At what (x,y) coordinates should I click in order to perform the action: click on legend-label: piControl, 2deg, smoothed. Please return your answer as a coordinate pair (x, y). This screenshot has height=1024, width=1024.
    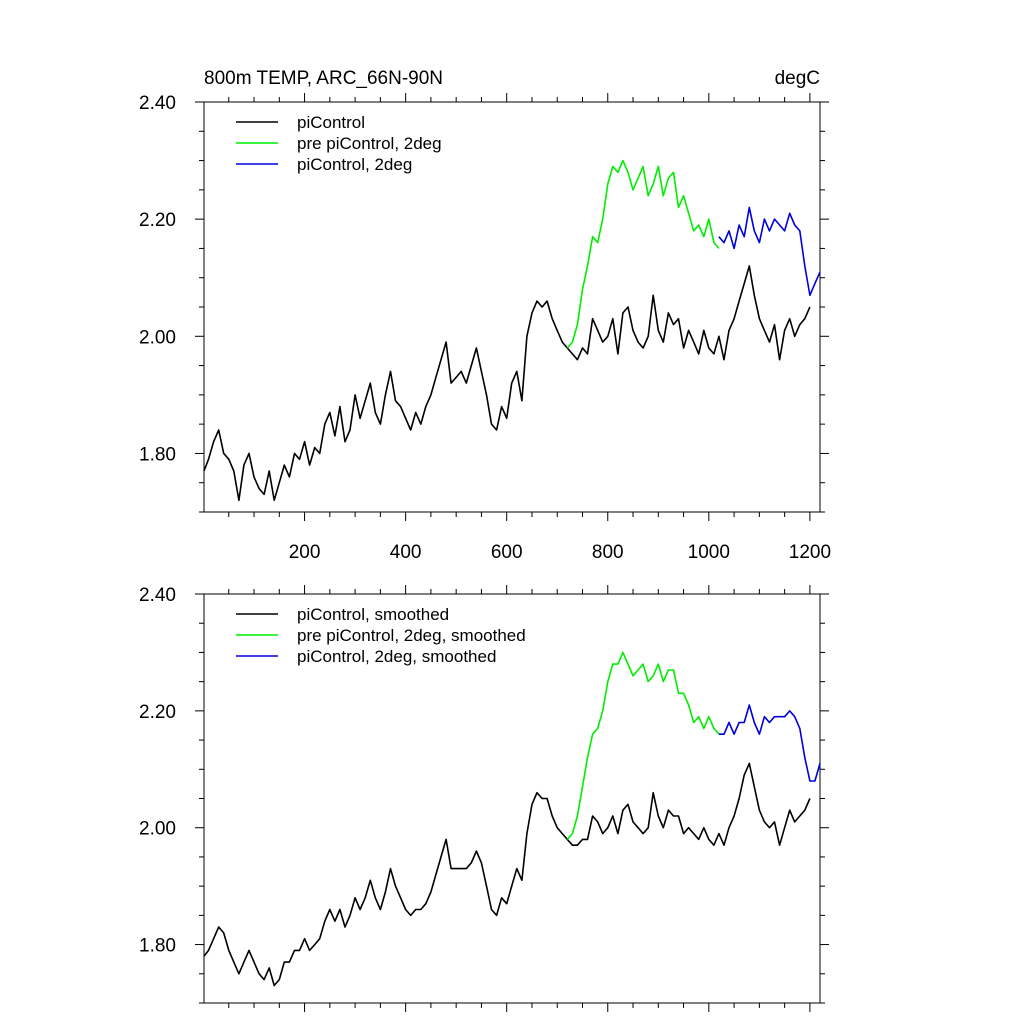
    Looking at the image, I should click on (396, 656).